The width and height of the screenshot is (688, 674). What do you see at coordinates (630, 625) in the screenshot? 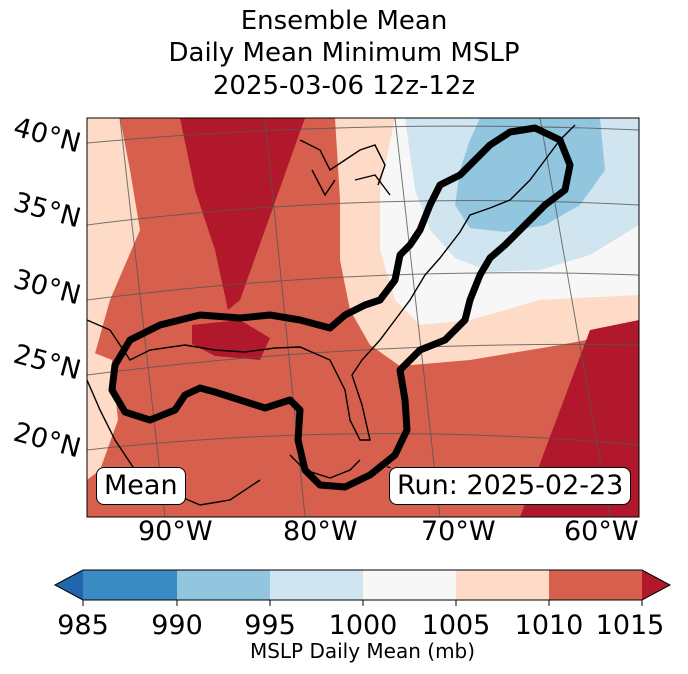
I see `colorbar-tick-1015: 1015` at bounding box center [630, 625].